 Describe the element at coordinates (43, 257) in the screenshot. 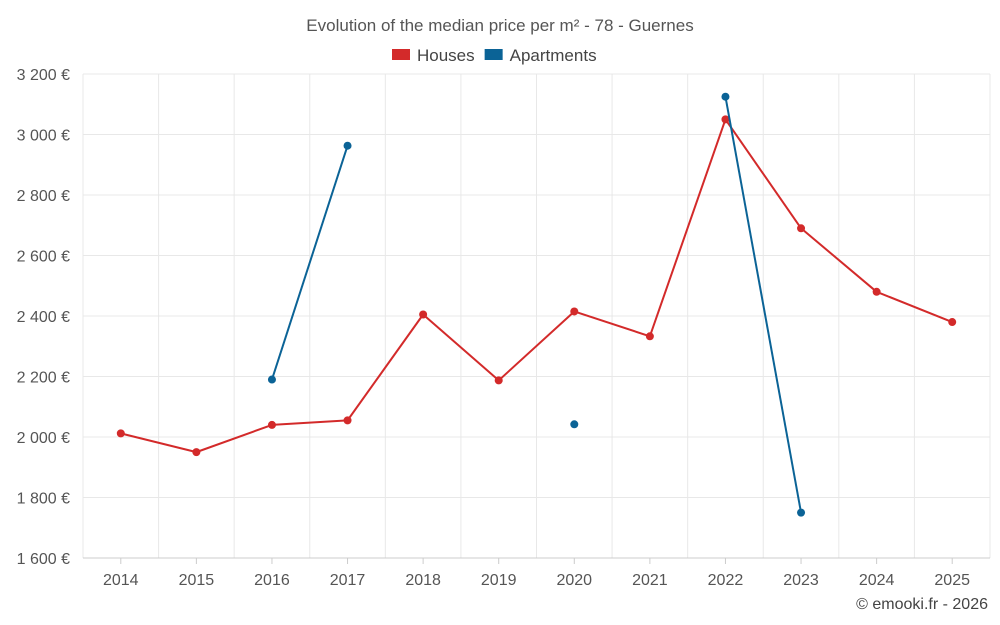

I see `y-tick-label: 2 600 €` at that location.